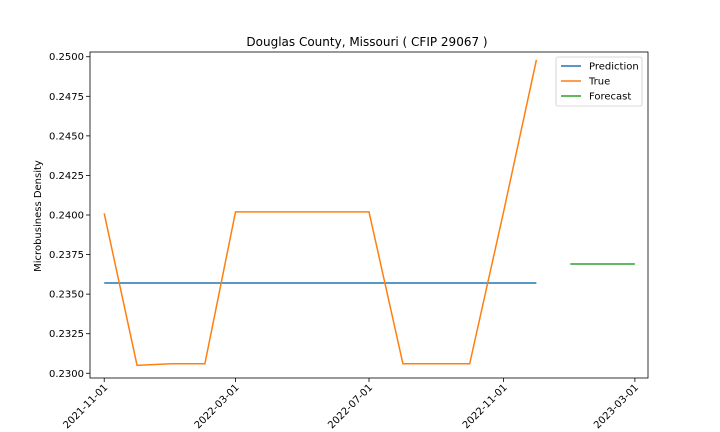  What do you see at coordinates (614, 67) in the screenshot?
I see `legend-label: Prediction` at bounding box center [614, 67].